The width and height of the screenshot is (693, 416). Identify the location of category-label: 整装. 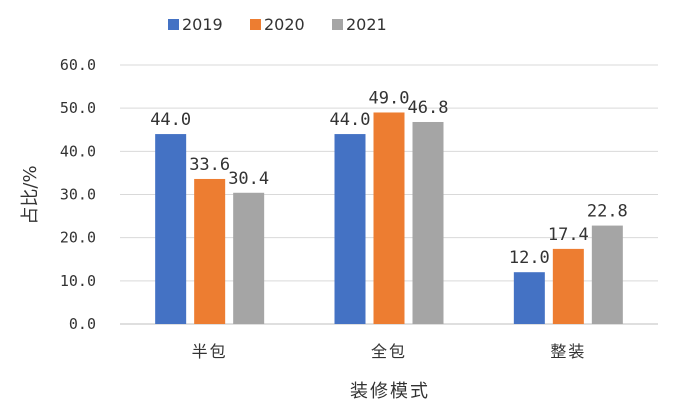
(568, 351).